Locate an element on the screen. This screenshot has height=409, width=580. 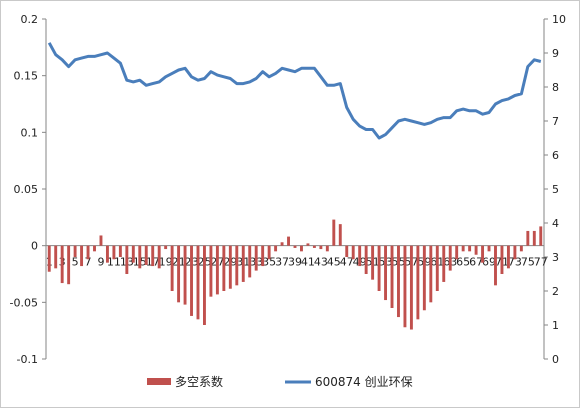
left-y-axis-ticks: -0.1 -0.05 0 0.05 0.1 0.15 0.2 is located at coordinates (28, 189).